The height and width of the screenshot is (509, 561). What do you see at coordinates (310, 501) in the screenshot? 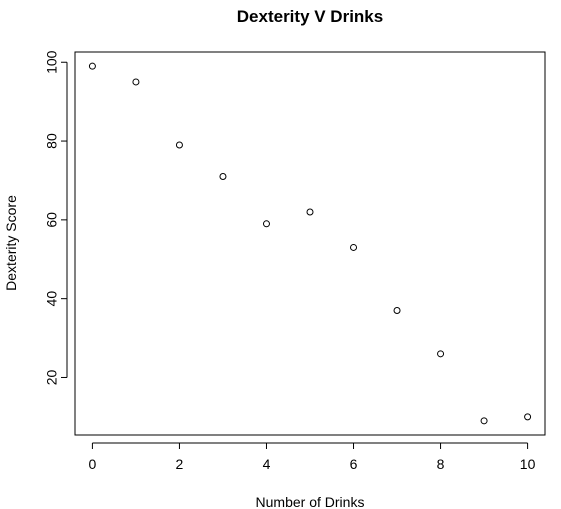
I see `x-axis-label: Number of Drinks` at bounding box center [310, 501].